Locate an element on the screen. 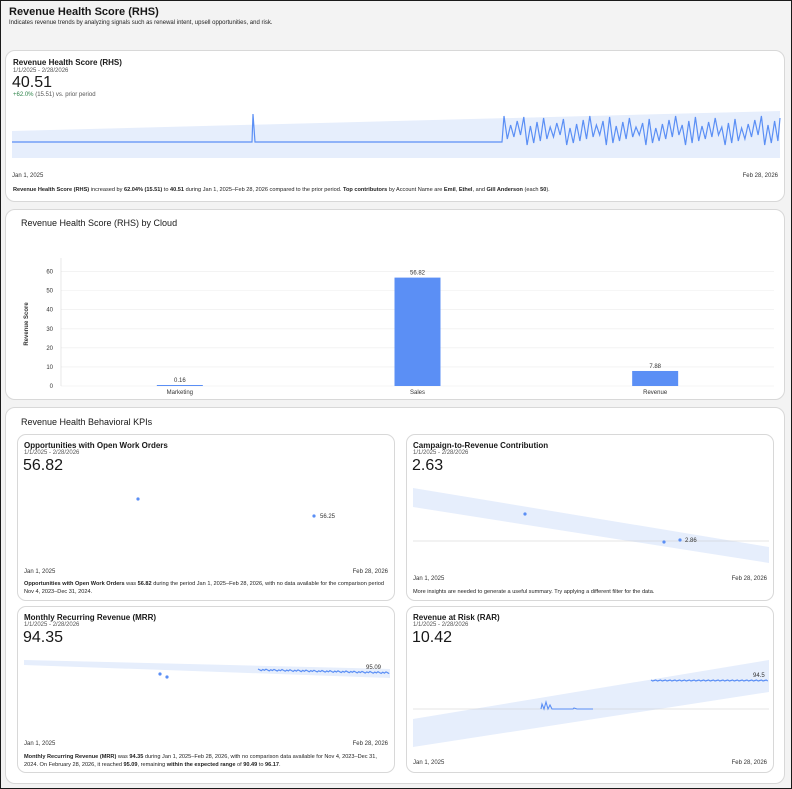 The width and height of the screenshot is (792, 789). bar-sales is located at coordinates (417, 331).